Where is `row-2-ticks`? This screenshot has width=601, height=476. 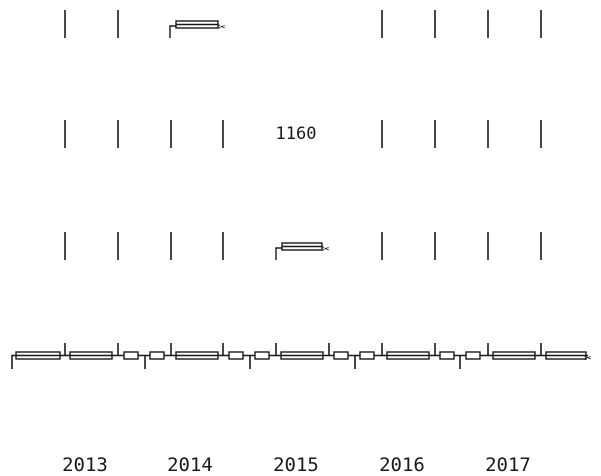 row-2-ticks is located at coordinates (303, 134).